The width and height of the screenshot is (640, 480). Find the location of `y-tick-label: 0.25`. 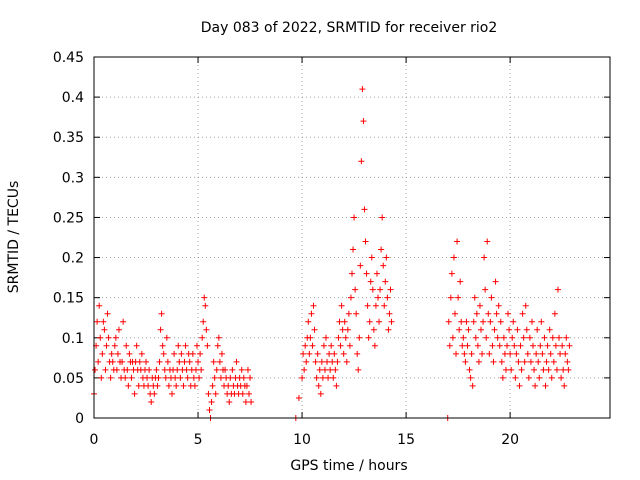

y-tick-label: 0.25 is located at coordinates (68, 218).